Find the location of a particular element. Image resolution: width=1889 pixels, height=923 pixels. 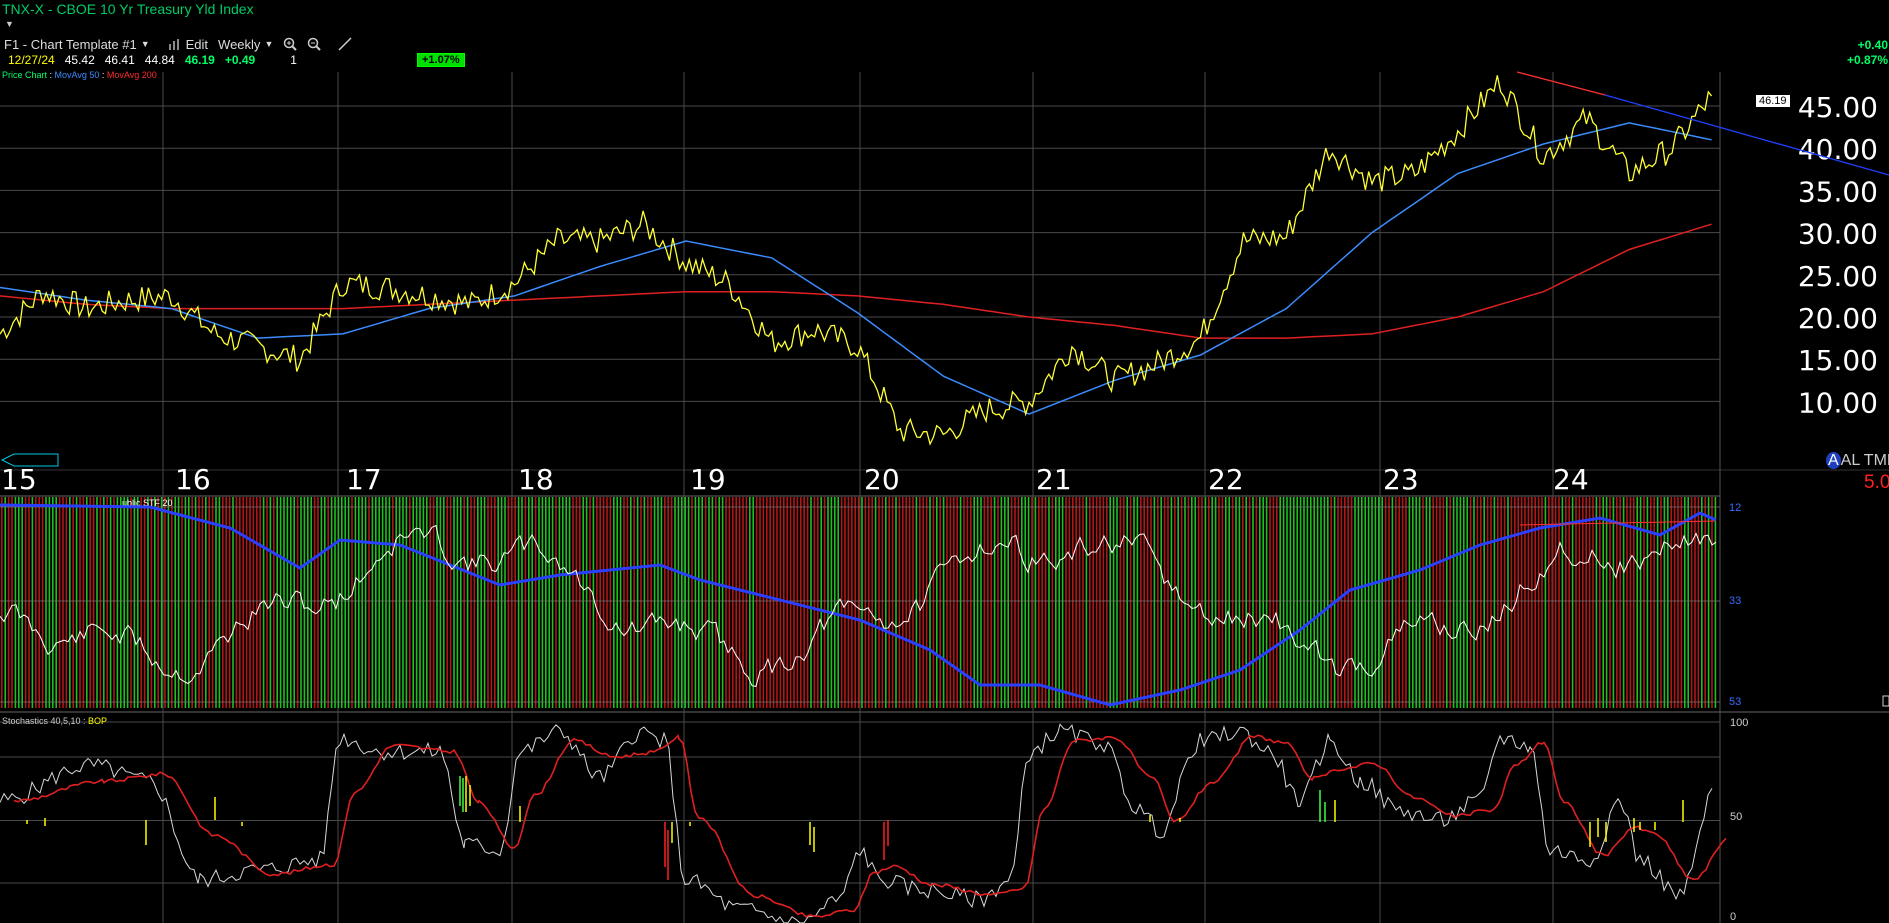

zoom-out-icon is located at coordinates (314, 44).